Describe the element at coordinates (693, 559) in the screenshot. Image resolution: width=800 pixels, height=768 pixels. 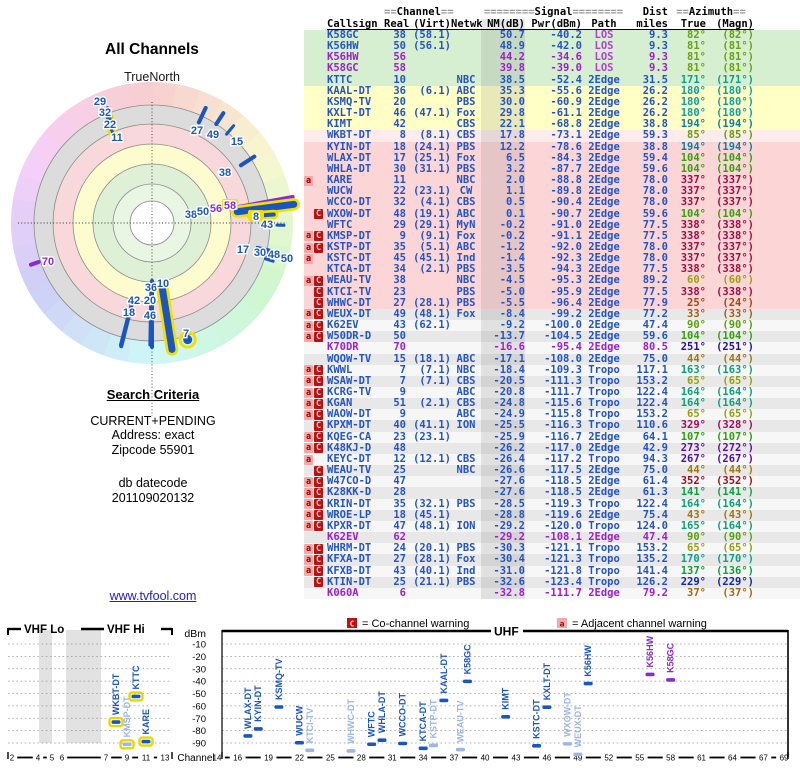
I see `azimuth-true: 170°` at that location.